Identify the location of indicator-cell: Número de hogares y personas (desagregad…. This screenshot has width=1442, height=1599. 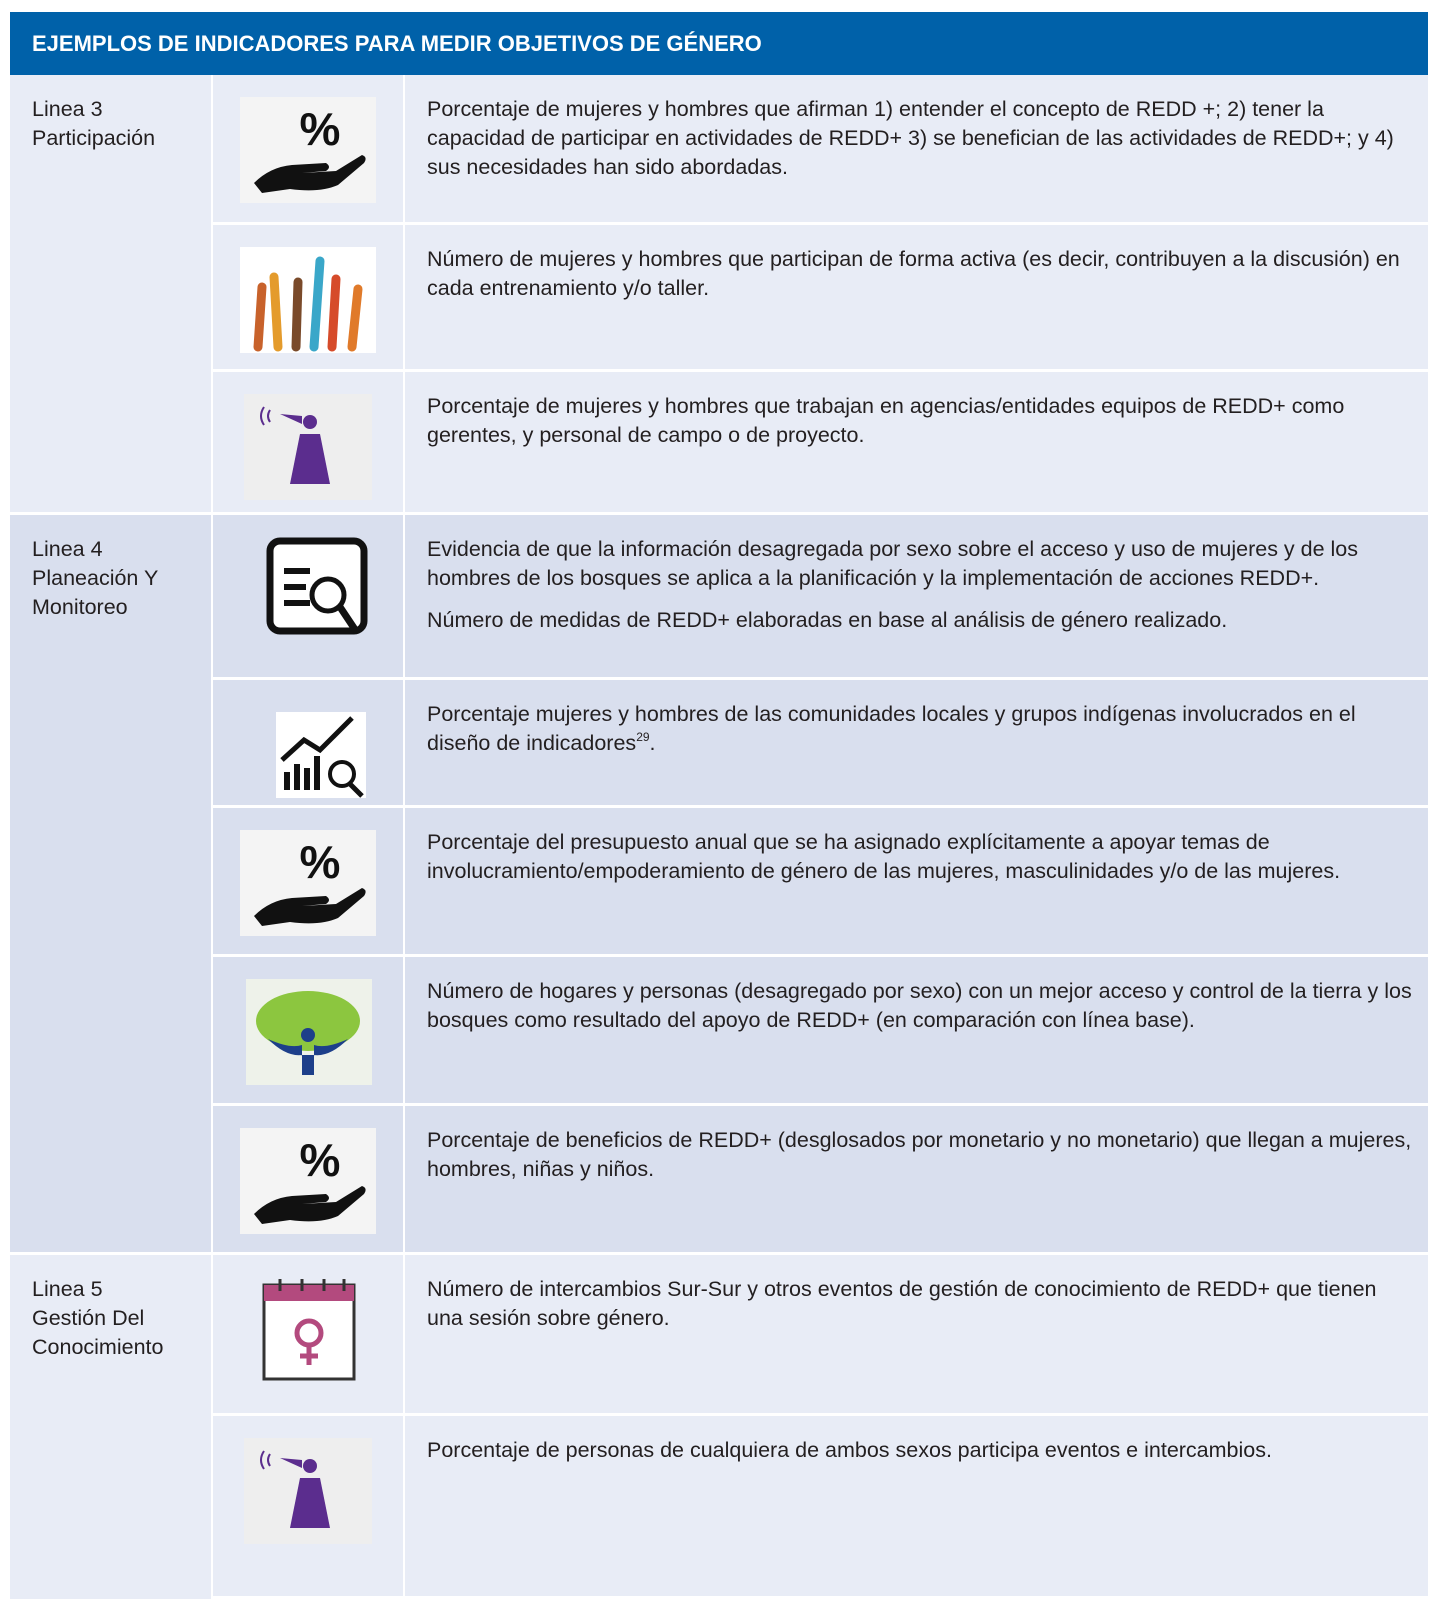
(916, 1030).